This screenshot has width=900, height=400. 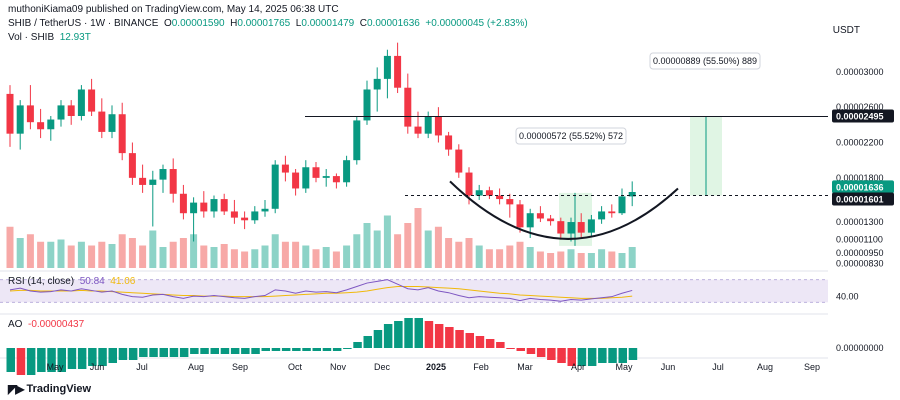 What do you see at coordinates (393, 23) in the screenshot?
I see `close-value: 0.00001636` at bounding box center [393, 23].